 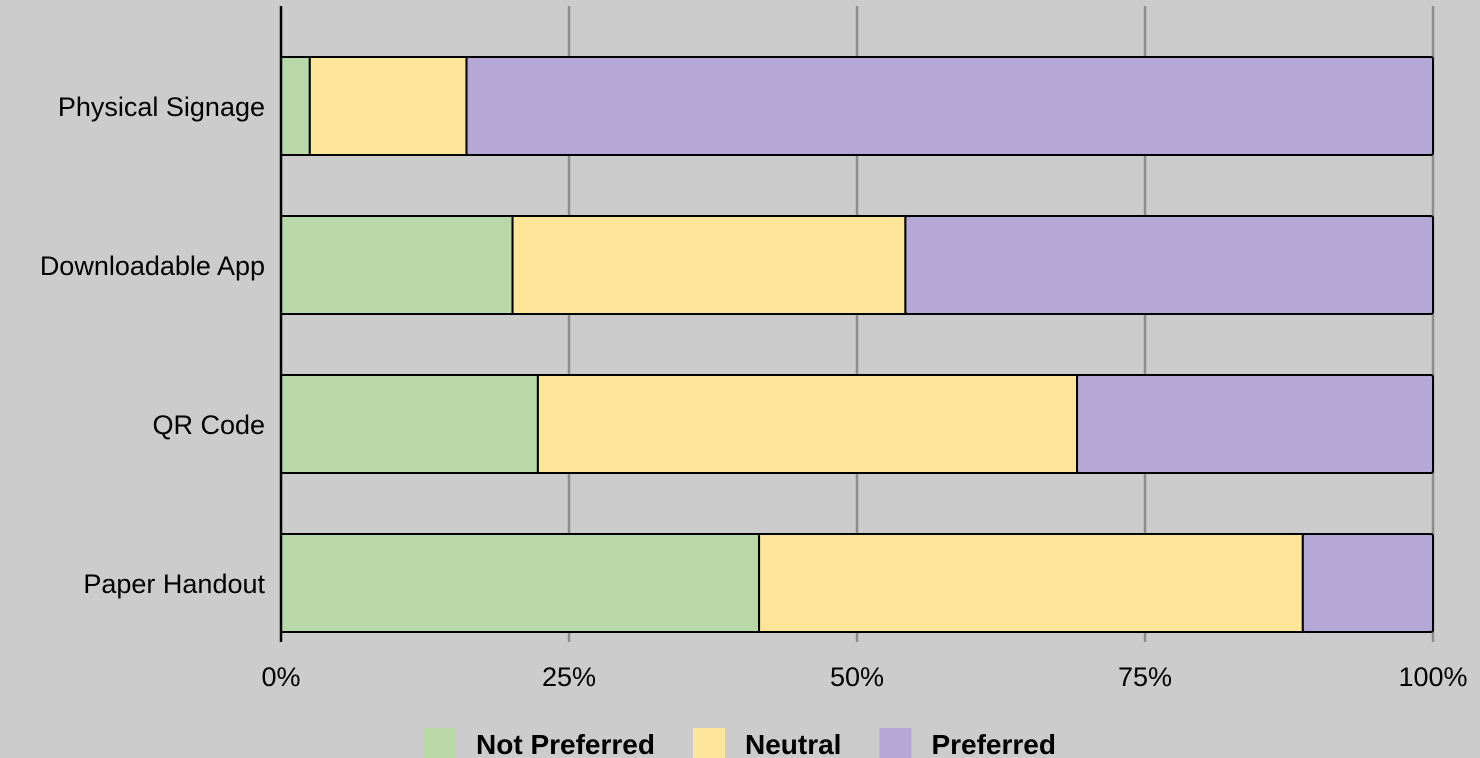 I want to click on category-label-downloadable-app: Downloadable App, so click(x=152, y=266).